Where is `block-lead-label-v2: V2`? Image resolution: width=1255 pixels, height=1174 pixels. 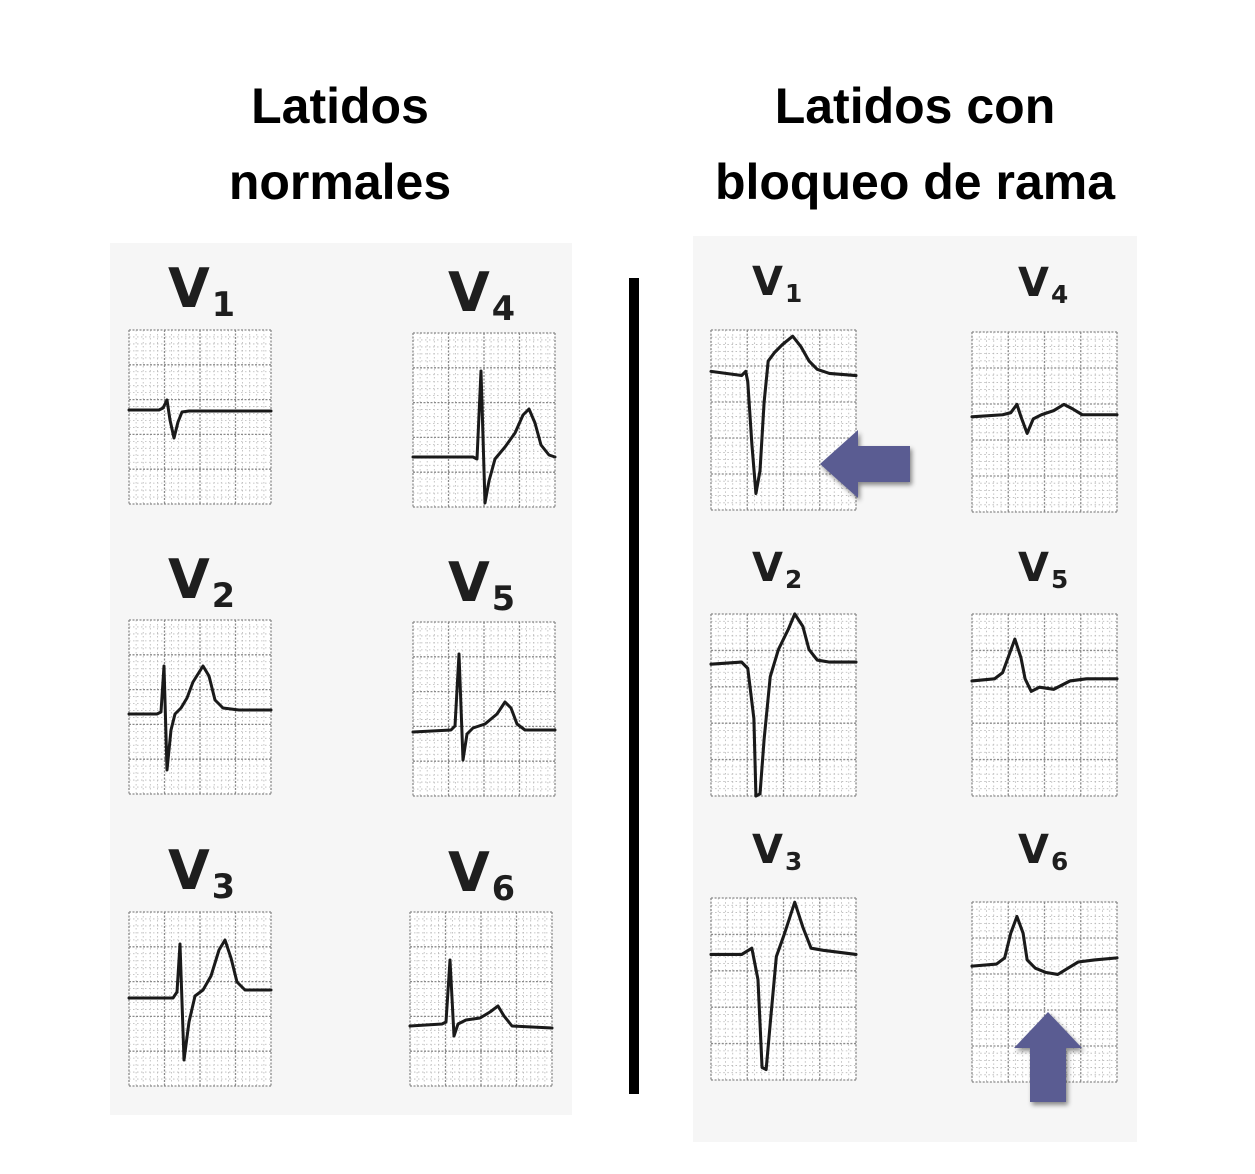 block-lead-label-v2: V2 is located at coordinates (777, 569).